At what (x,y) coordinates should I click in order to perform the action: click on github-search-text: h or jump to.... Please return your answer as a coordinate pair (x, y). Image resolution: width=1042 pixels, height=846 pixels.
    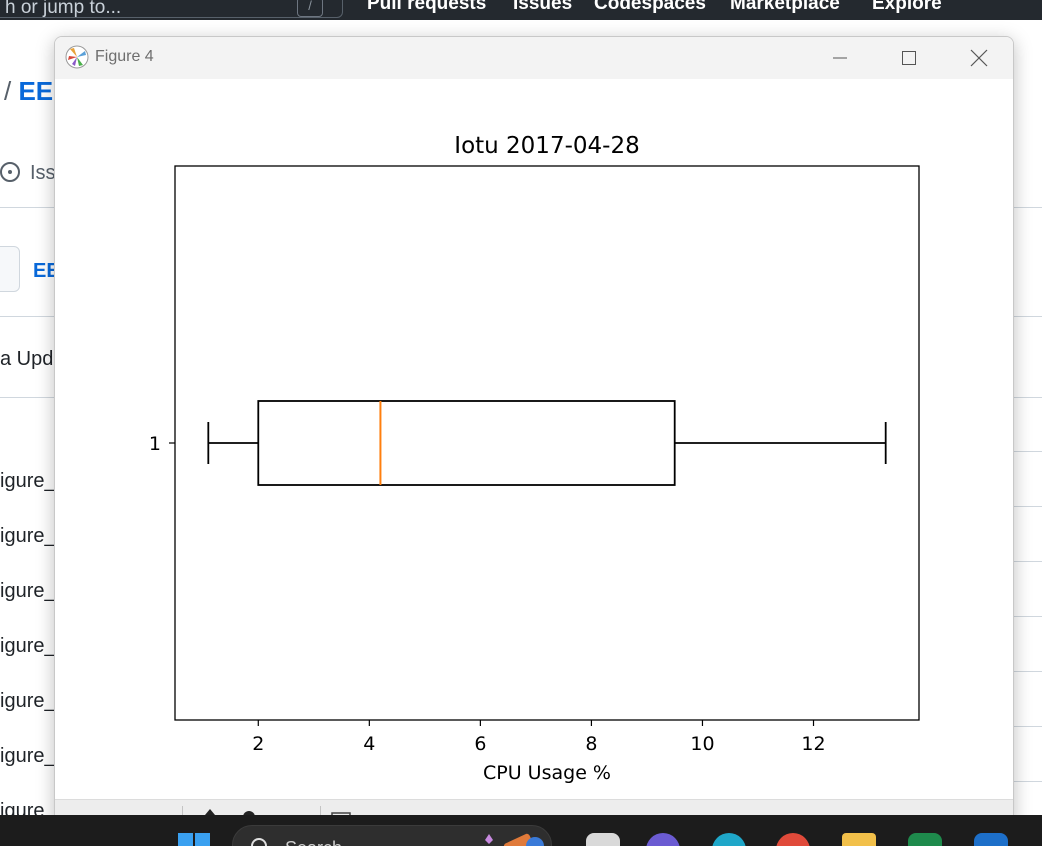
    Looking at the image, I should click on (63, 9).